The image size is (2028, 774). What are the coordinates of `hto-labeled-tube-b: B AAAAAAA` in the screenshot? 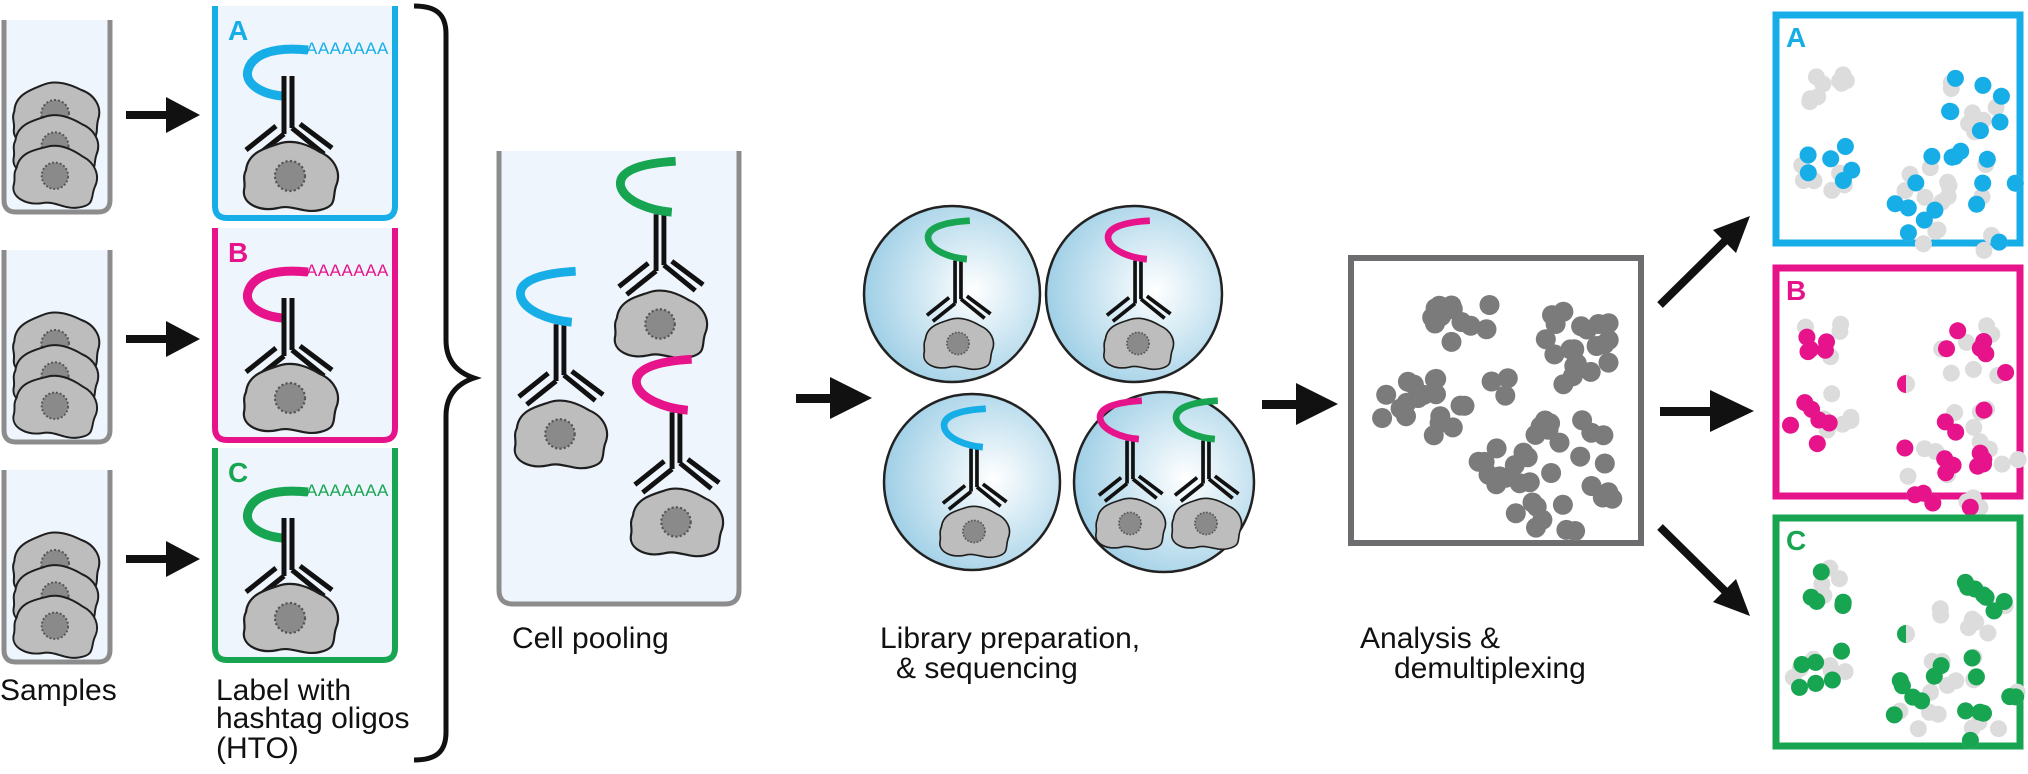 It's located at (305, 335).